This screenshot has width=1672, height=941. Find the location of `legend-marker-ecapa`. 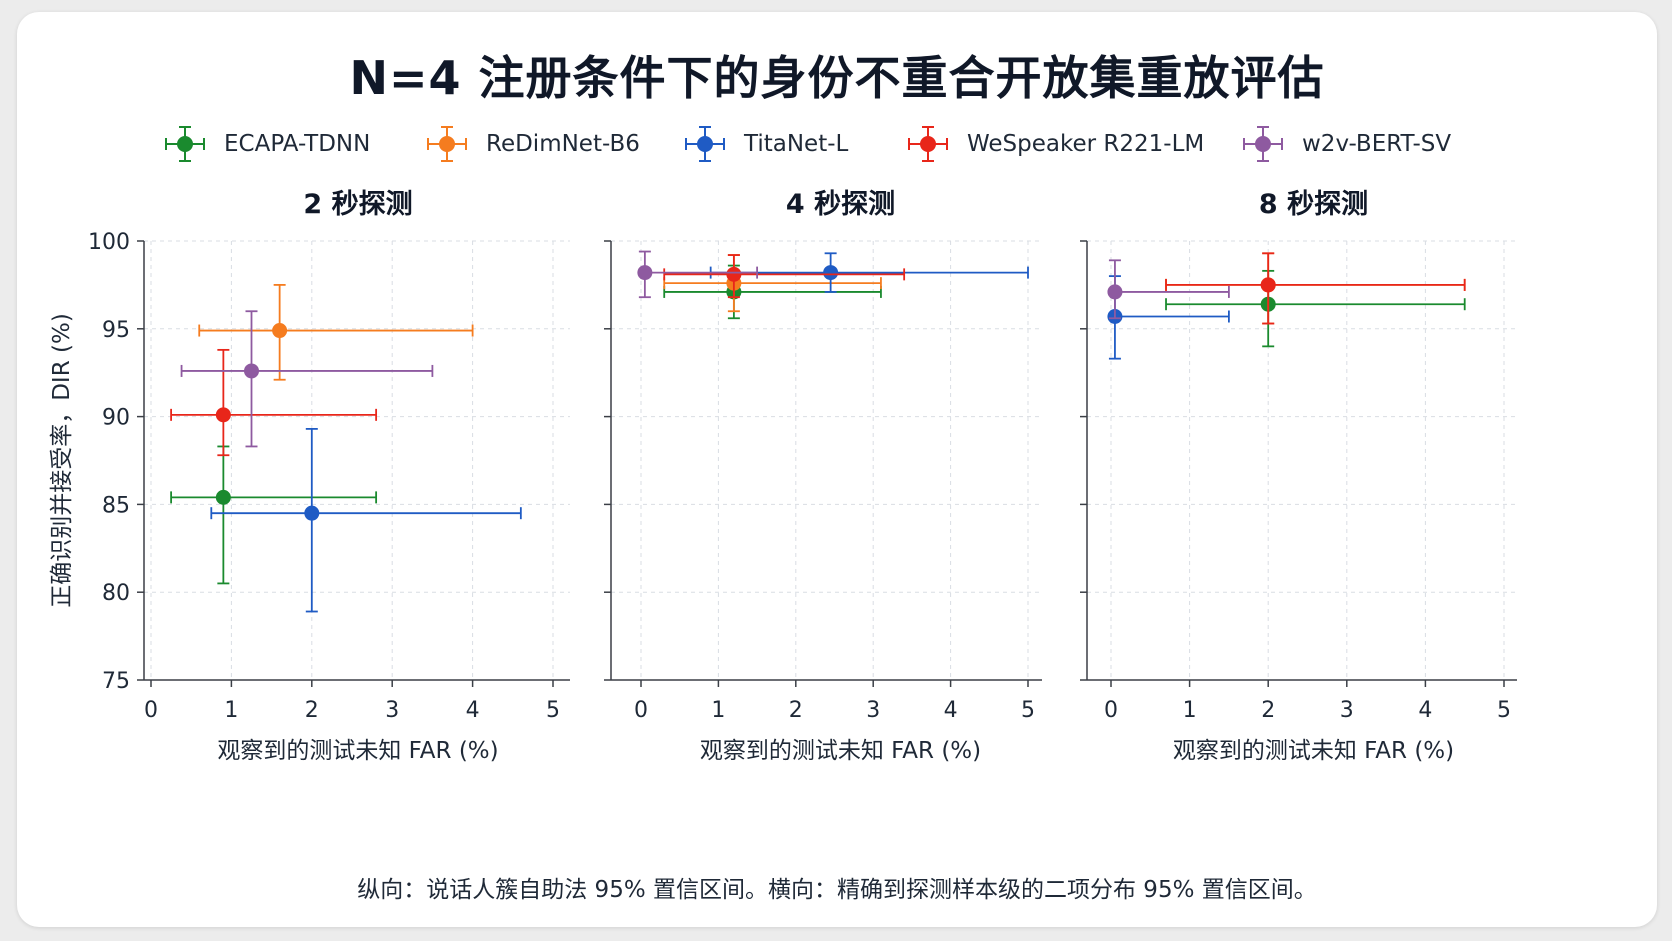

legend-marker-ecapa is located at coordinates (185, 144).